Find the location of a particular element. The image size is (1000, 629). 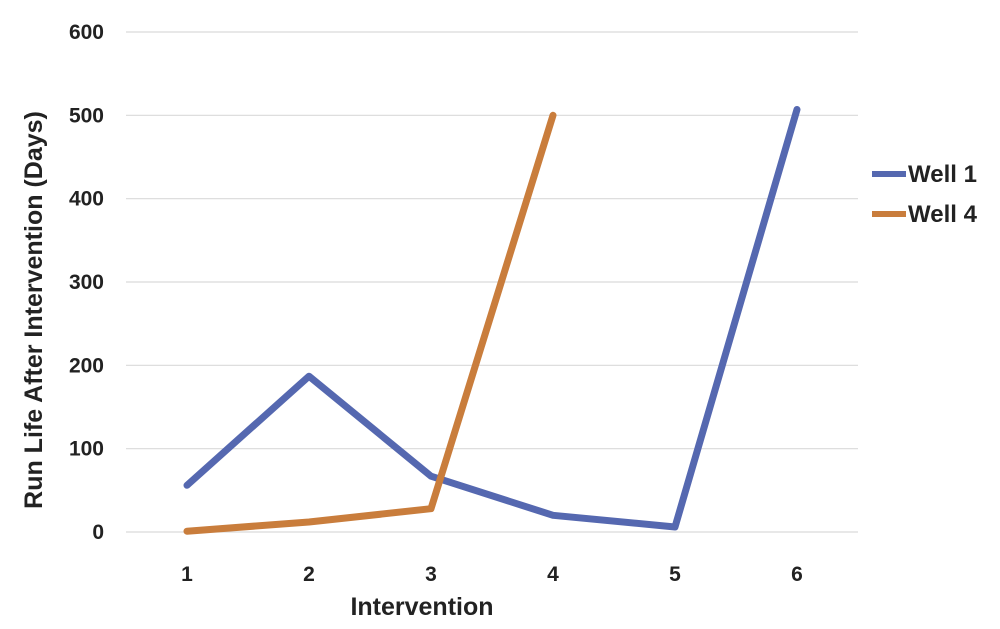

y-tick-label: 600 is located at coordinates (86, 32).